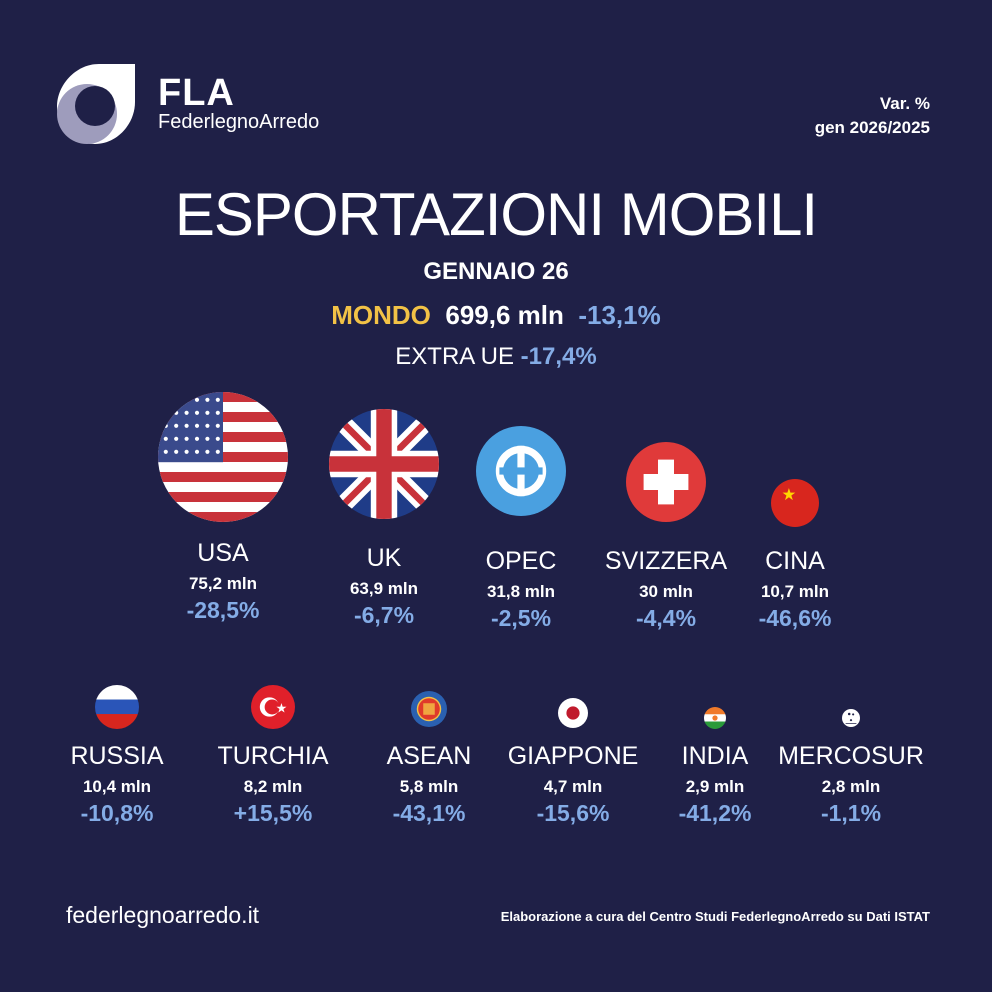 The height and width of the screenshot is (992, 992). What do you see at coordinates (273, 756) in the screenshot?
I see `country-name: TURCHIA` at bounding box center [273, 756].